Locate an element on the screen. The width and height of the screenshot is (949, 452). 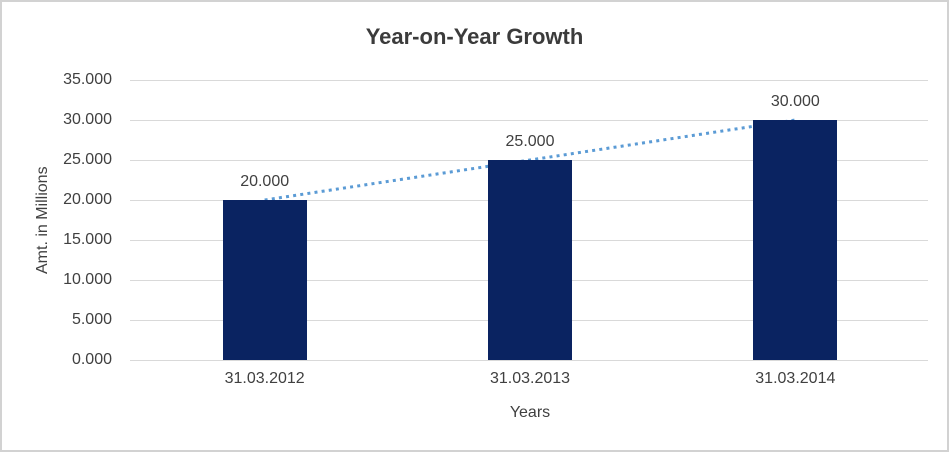
y-axis-tick-label: 5.000 is located at coordinates (91, 319).